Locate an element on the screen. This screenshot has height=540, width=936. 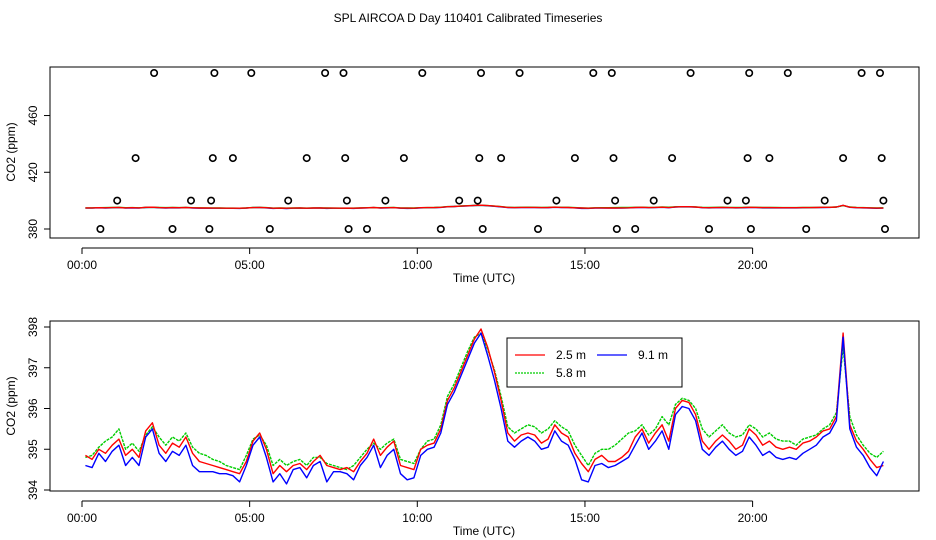
bottom-y-axis: 394 395 396 397 398 is located at coordinates (38, 408).